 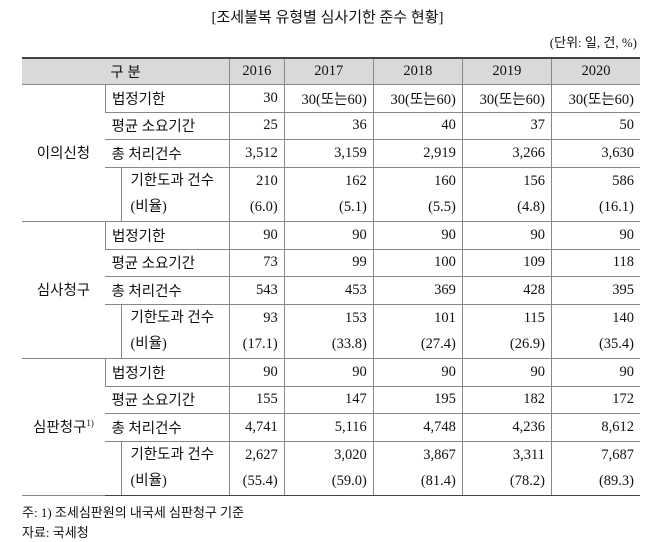 I want to click on value-cell: 160, so click(x=417, y=181).